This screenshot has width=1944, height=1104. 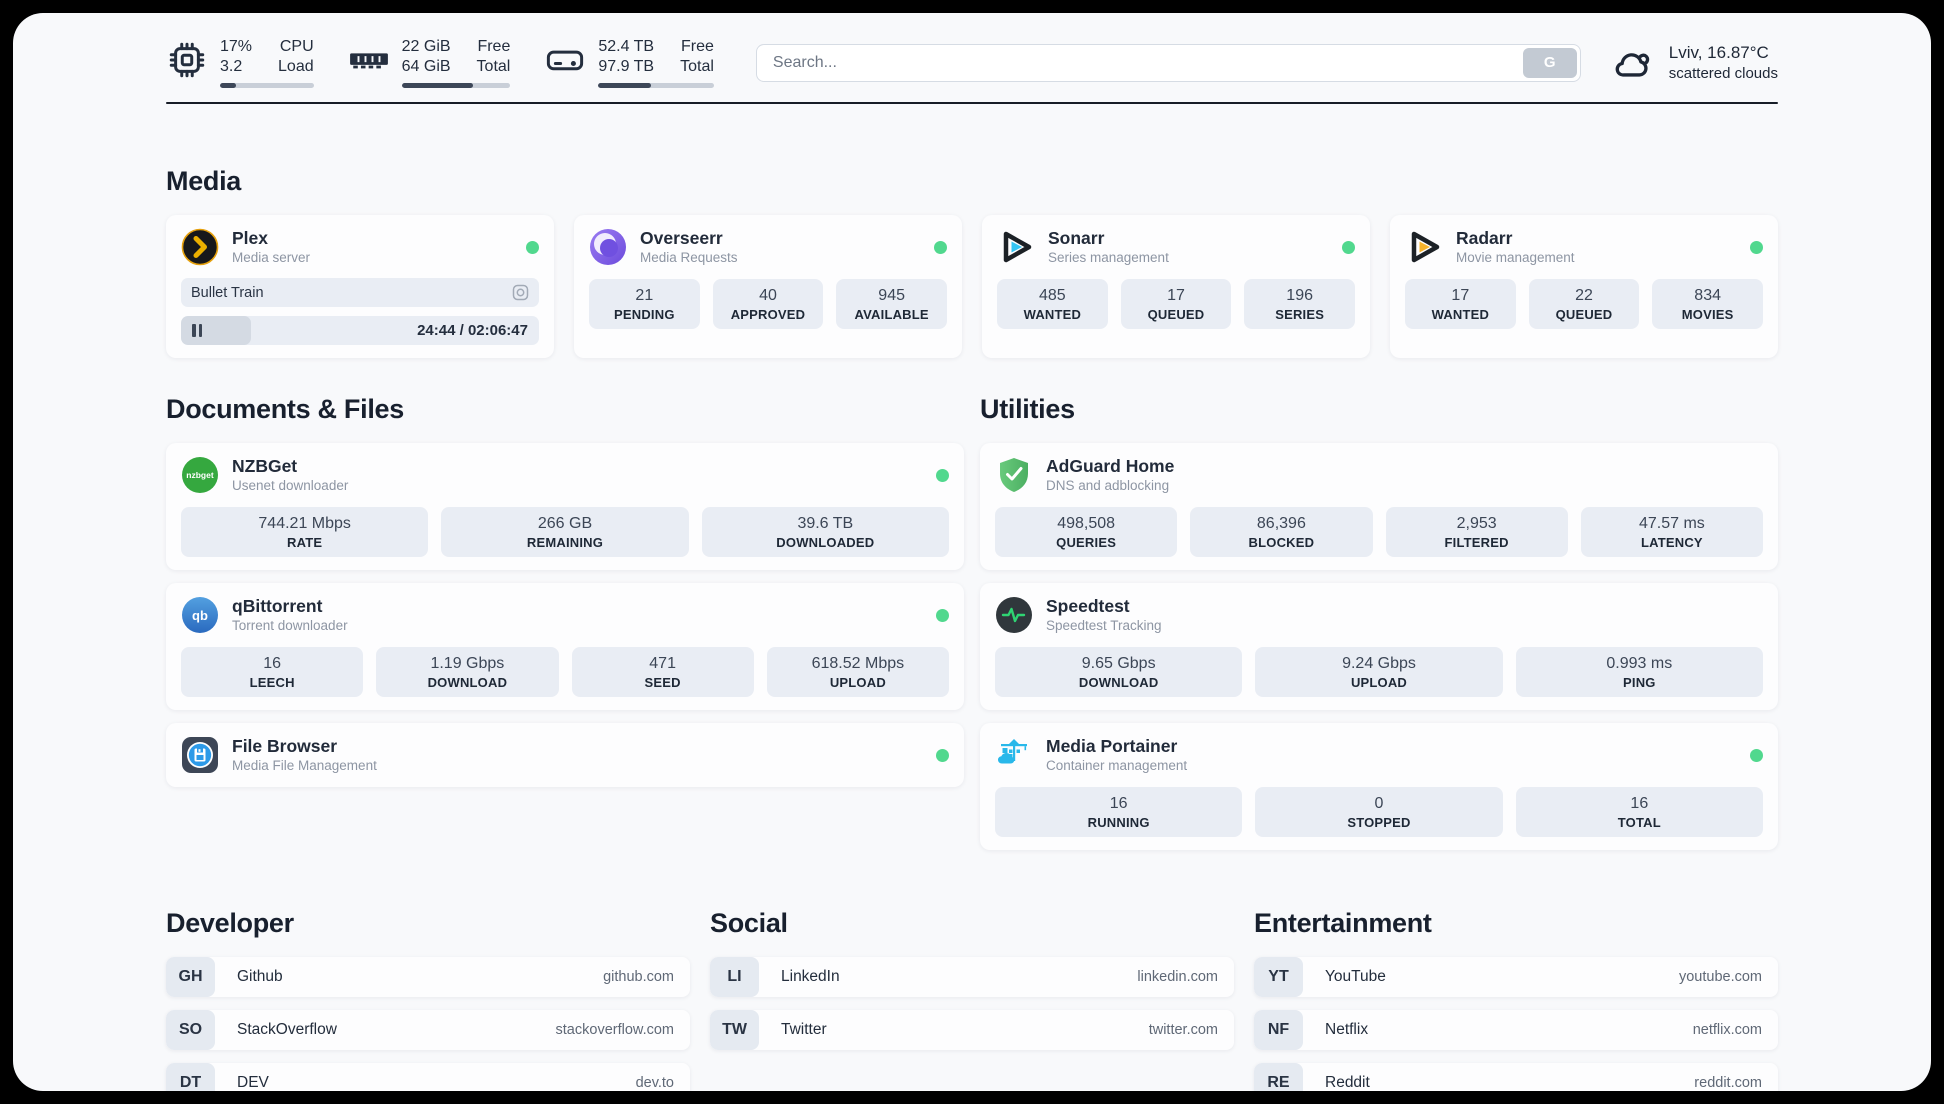 What do you see at coordinates (429, 62) in the screenshot?
I see `memory-stat: 22 GiB 64 GiB Free Total` at bounding box center [429, 62].